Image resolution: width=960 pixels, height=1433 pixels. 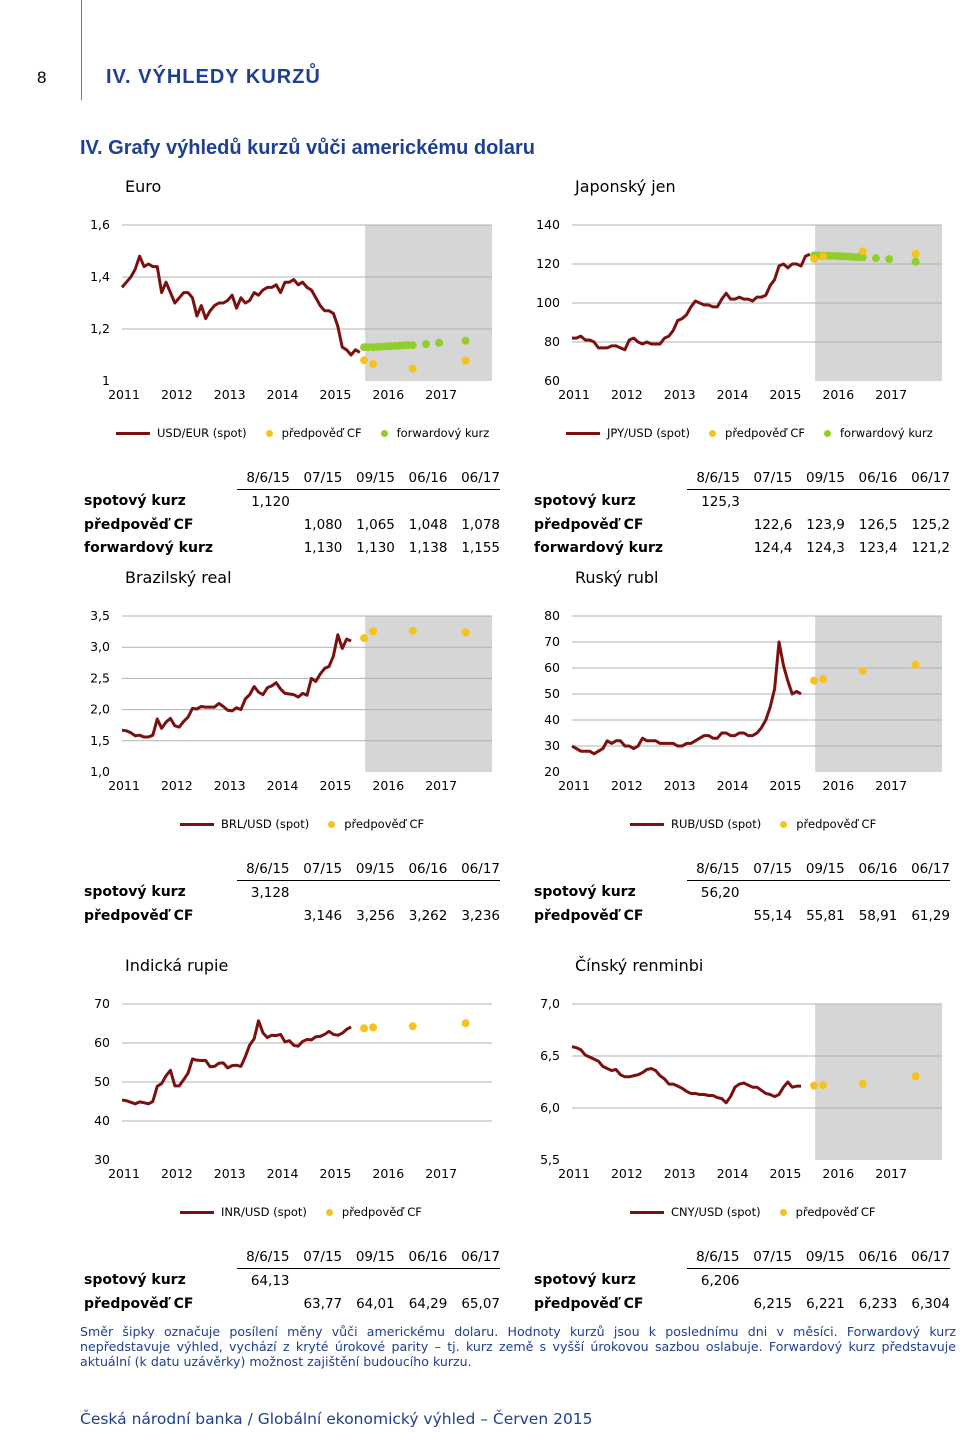 What do you see at coordinates (825, 1303) in the screenshot?
I see `table-cell: 6,221` at bounding box center [825, 1303].